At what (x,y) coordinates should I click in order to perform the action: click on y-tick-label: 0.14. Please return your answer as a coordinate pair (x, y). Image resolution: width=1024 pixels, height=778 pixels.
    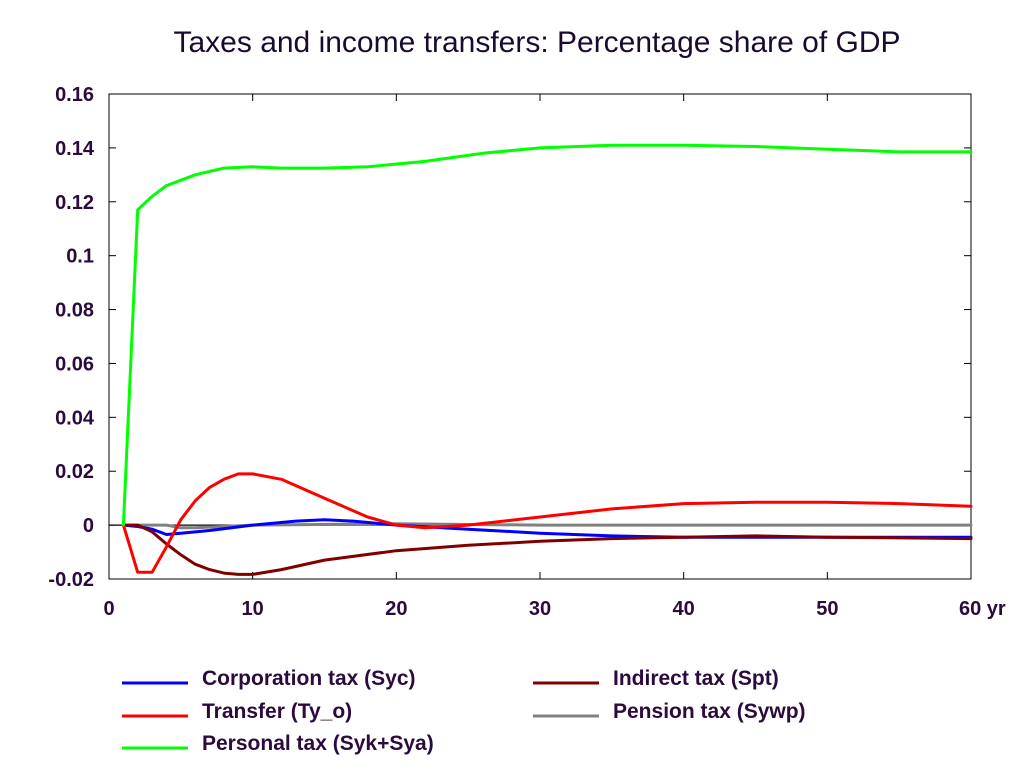
    Looking at the image, I should click on (75, 149).